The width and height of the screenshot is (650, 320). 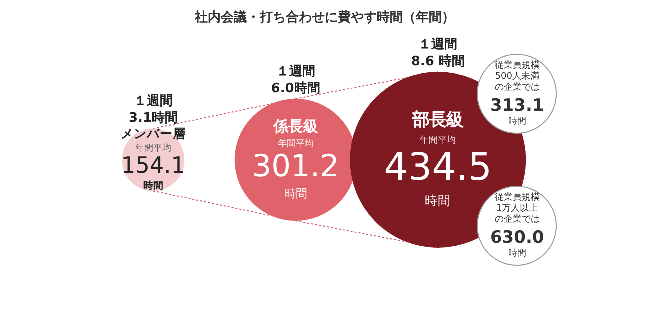 What do you see at coordinates (517, 94) in the screenshot?
I see `callout-circle: 従業員規模500人未満の企業では 313.1 時間` at bounding box center [517, 94].